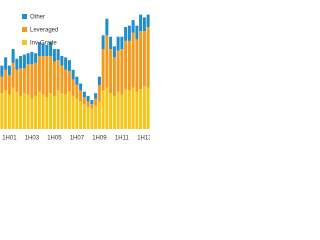 The width and height of the screenshot is (320, 240). Describe the element at coordinates (44, 31) in the screenshot. I see `legend-label: Leveraged` at that location.